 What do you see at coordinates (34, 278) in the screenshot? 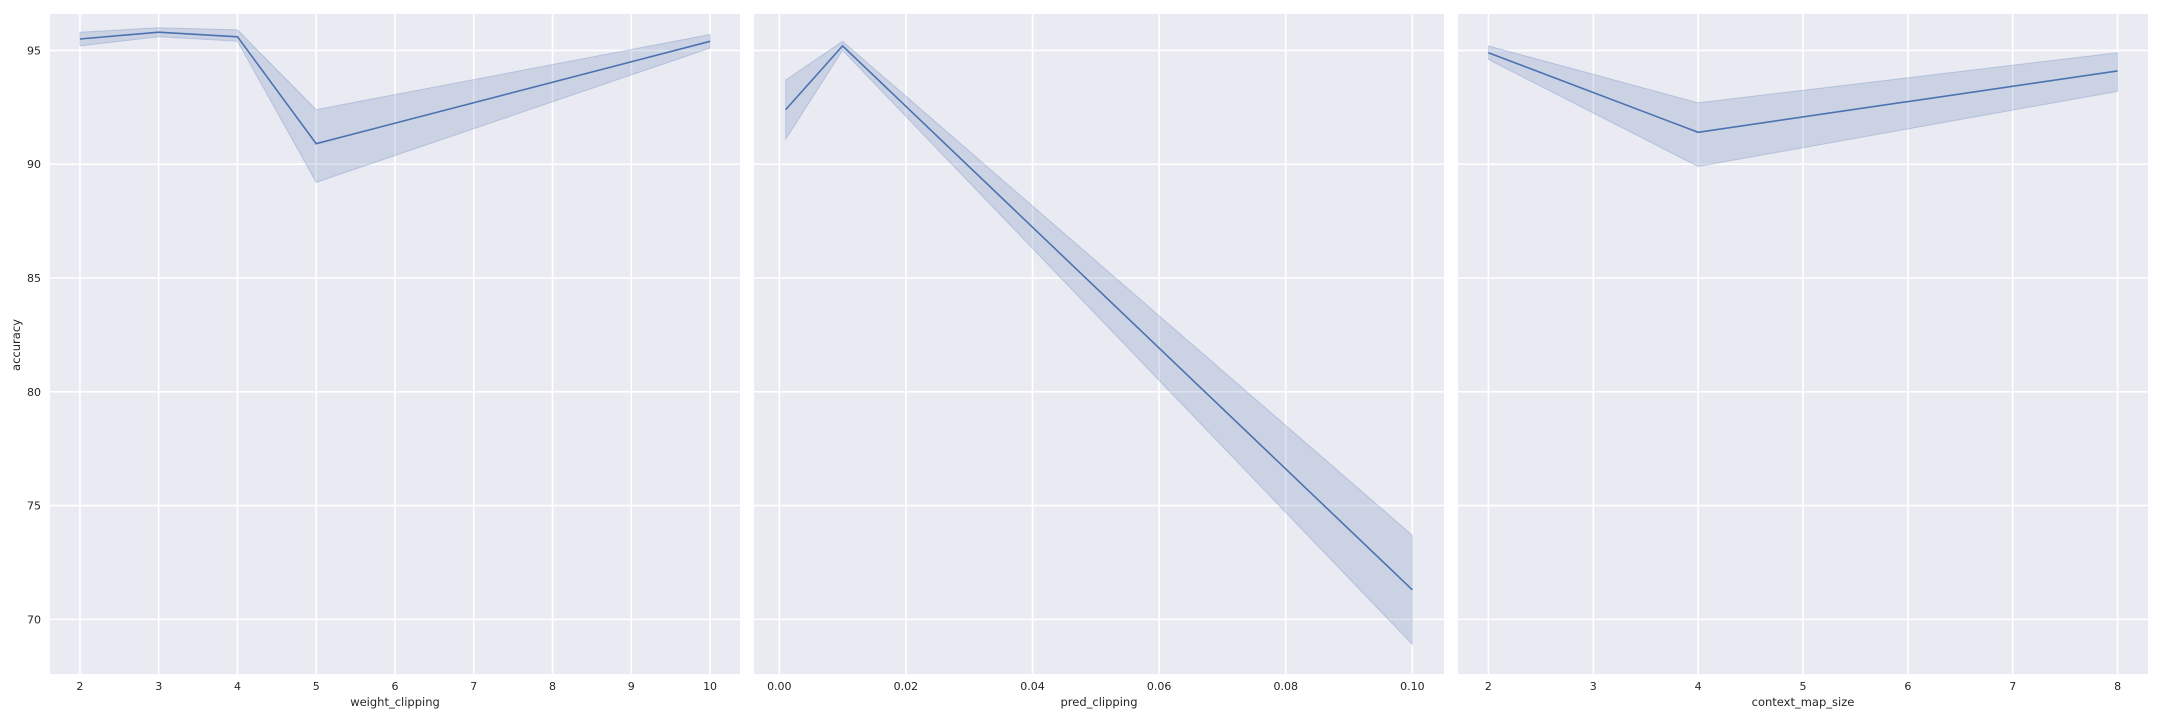
I see `y-tick-label: 85` at bounding box center [34, 278].